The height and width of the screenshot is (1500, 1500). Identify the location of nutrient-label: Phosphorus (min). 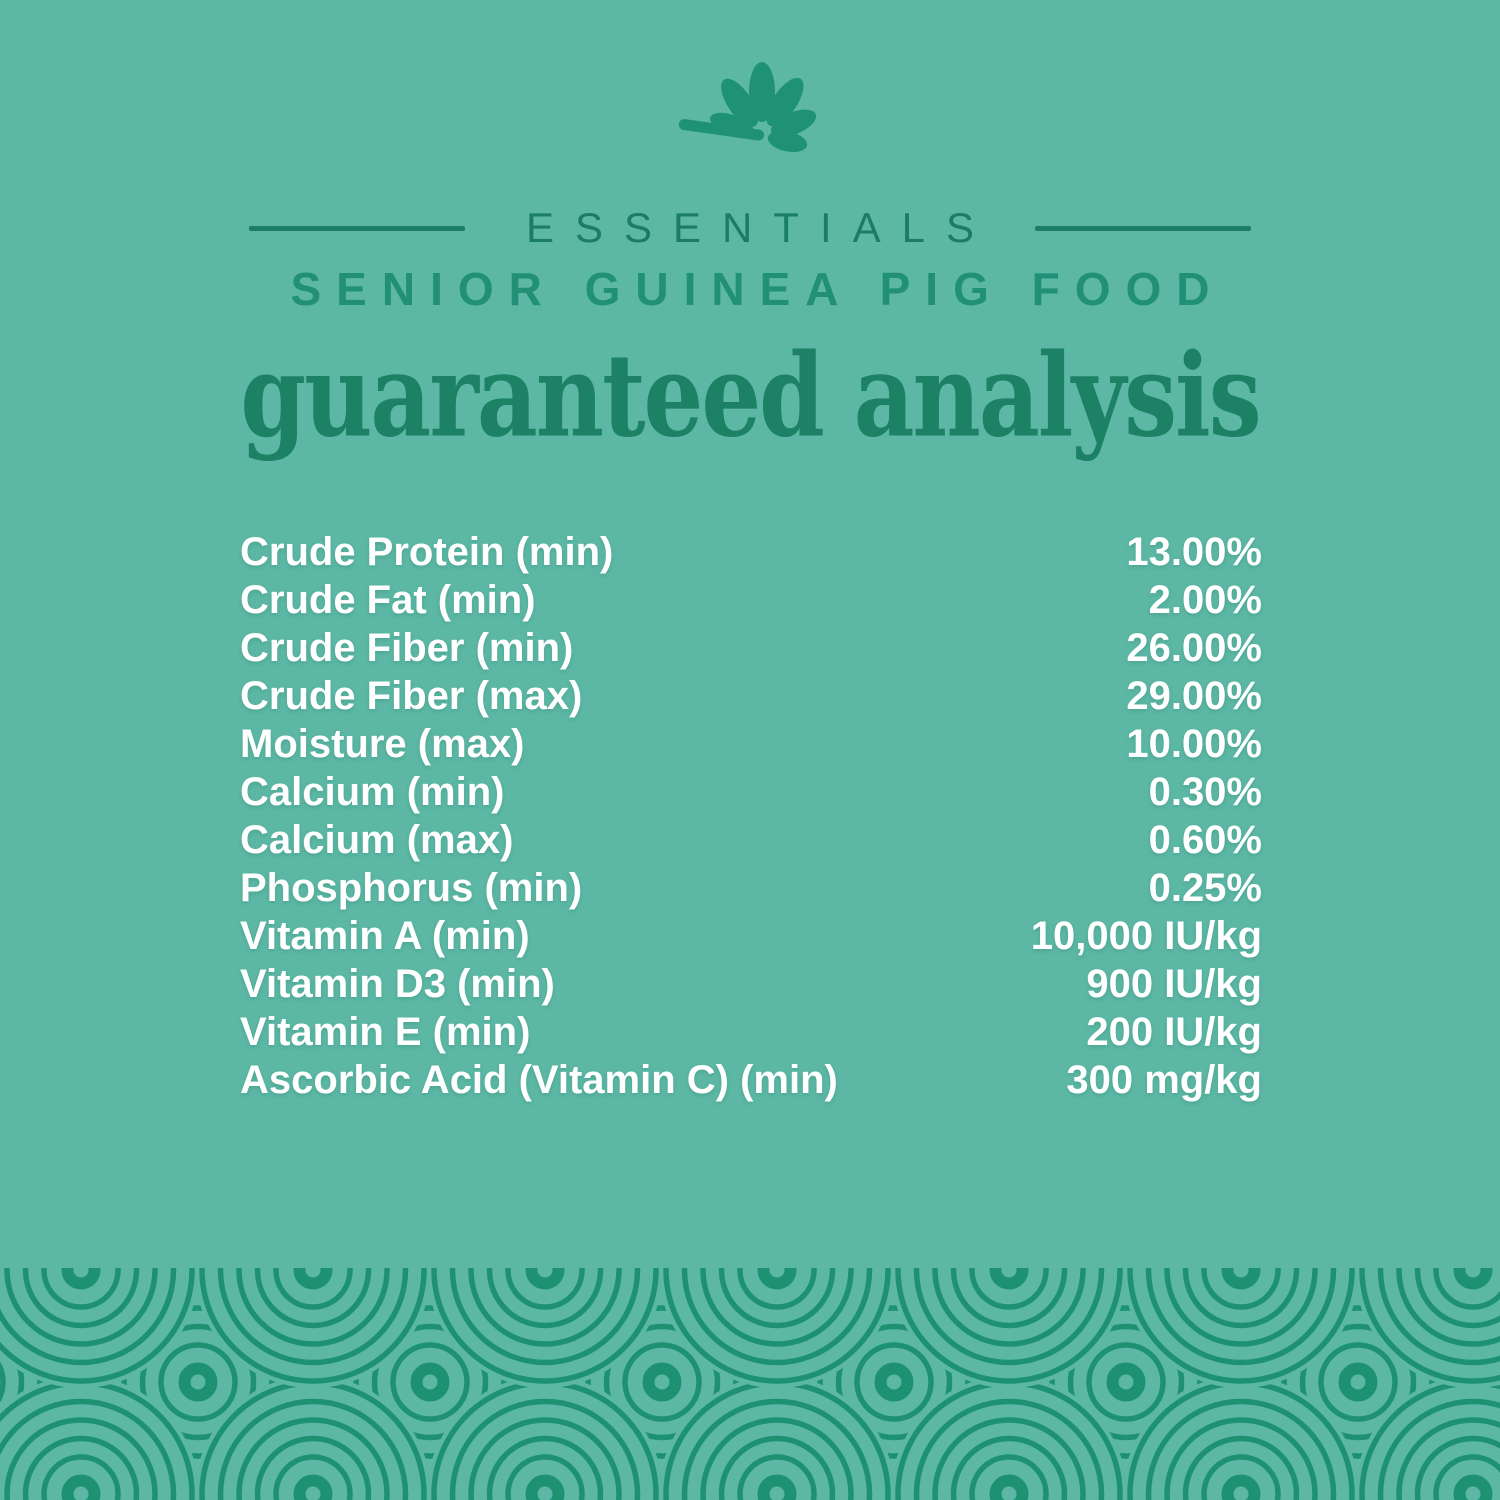
(411, 888).